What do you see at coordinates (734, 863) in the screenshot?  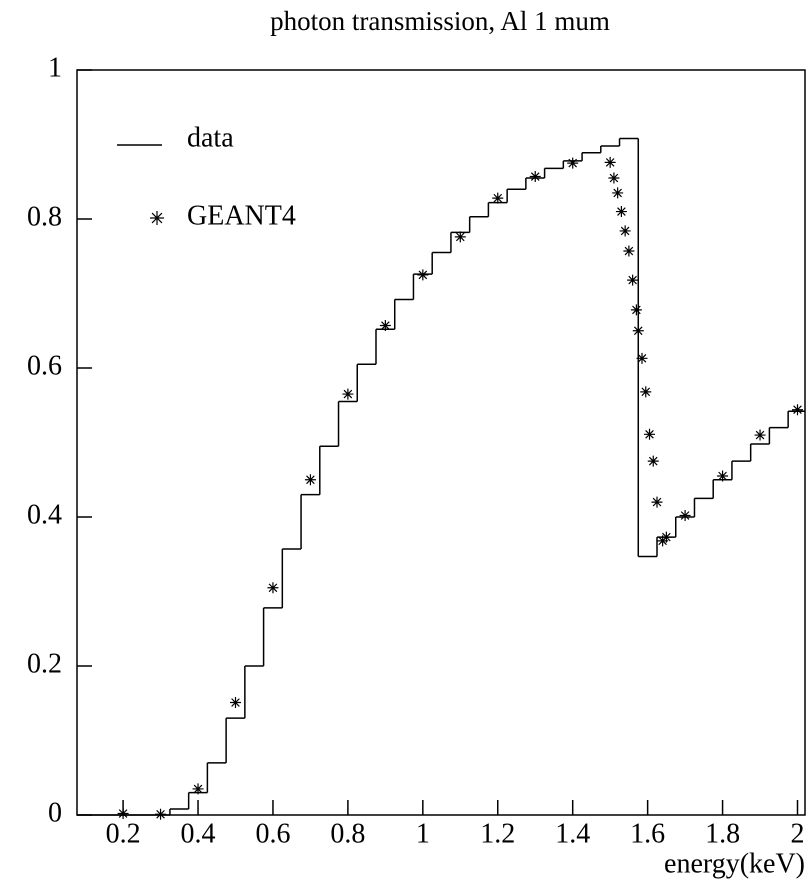 I see `x-axis-label: energy(keV)` at bounding box center [734, 863].